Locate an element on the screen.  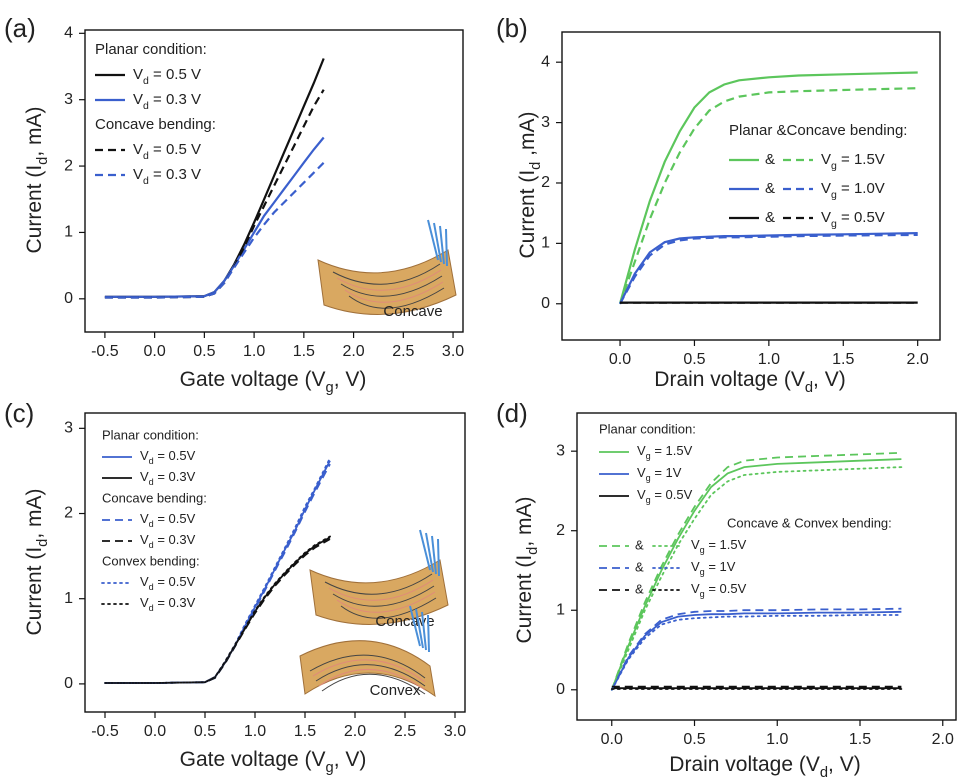
y-tick-label: 0 is located at coordinates (560, 689).